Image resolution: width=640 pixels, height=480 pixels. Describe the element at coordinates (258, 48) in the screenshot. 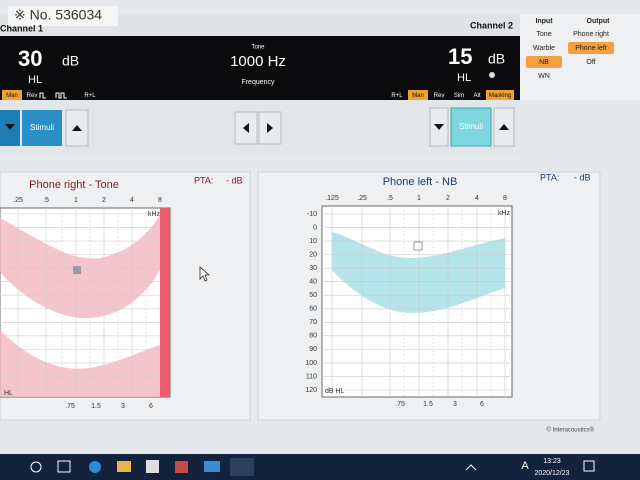

I see `tone-label: Tone` at that location.